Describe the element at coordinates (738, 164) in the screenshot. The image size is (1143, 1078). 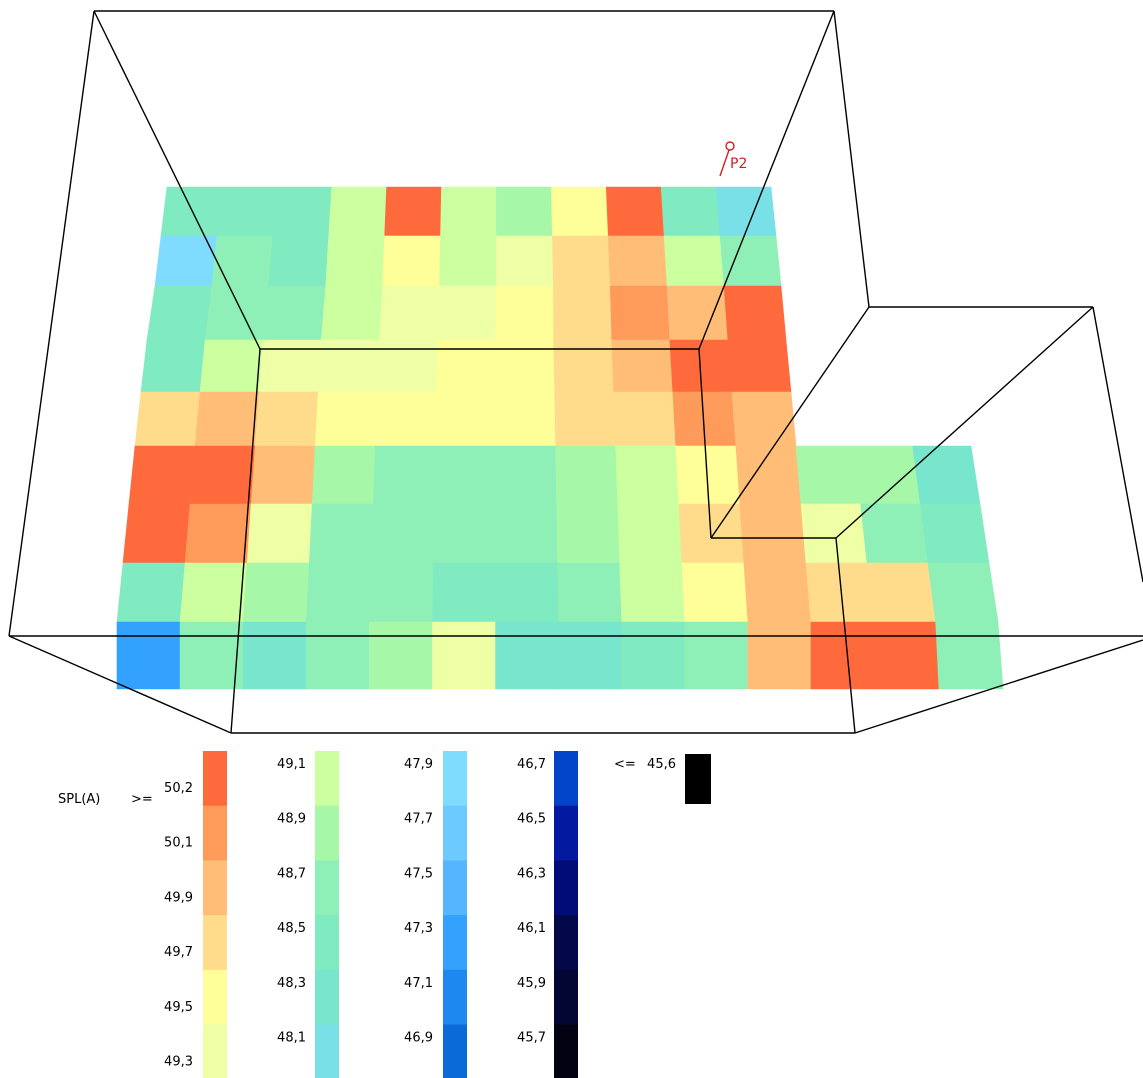
I see `p2-marker-label: P2` at that location.